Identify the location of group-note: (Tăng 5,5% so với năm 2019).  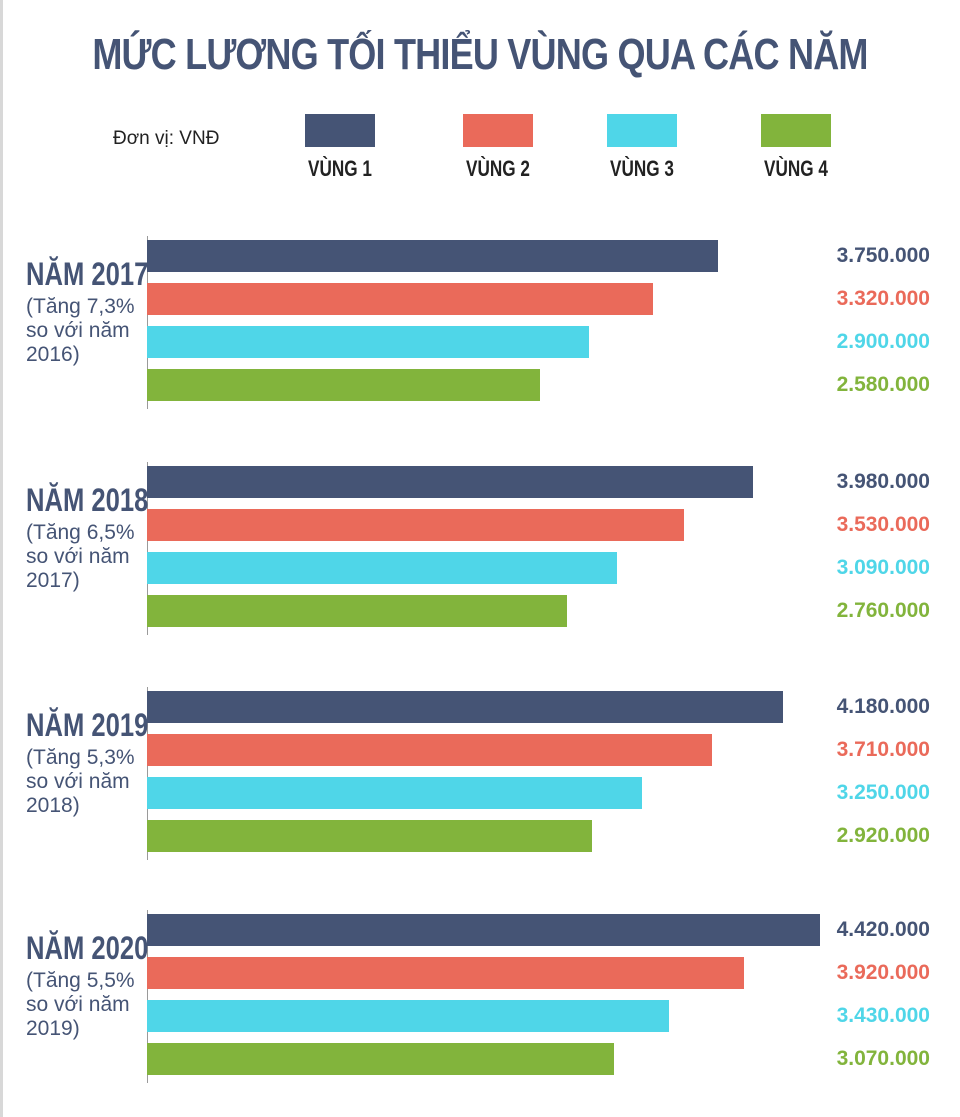
(88, 1005).